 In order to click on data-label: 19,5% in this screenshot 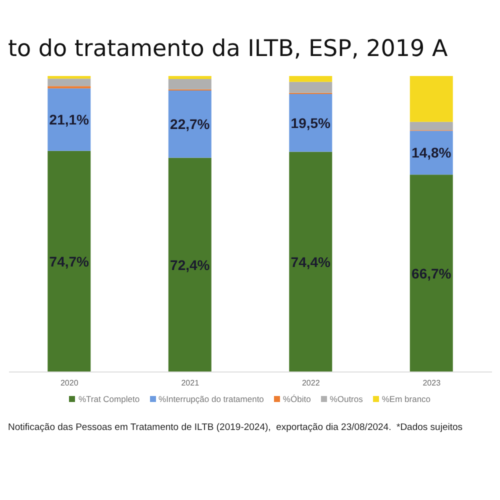, I will do `click(311, 122)`.